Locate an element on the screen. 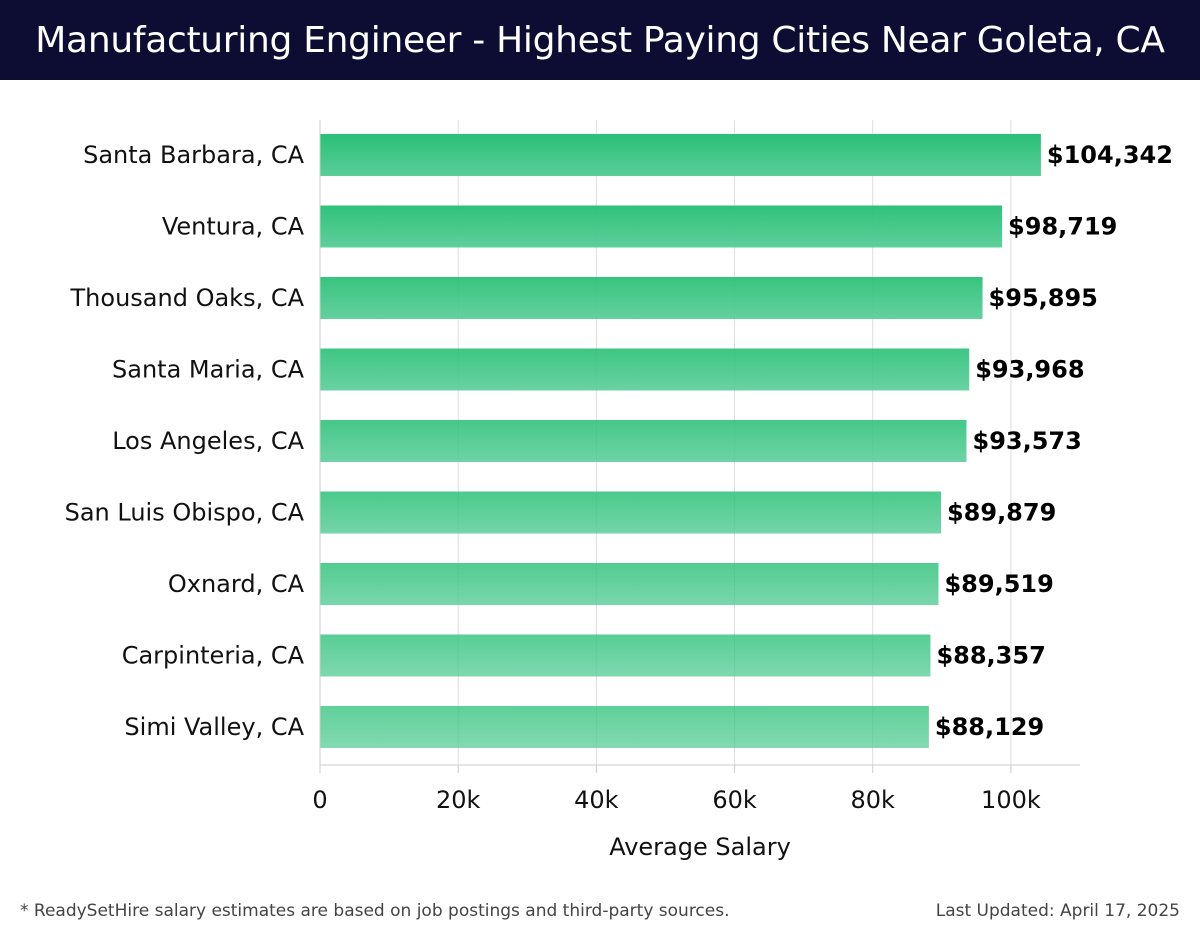  bar-value-label: $88,129 is located at coordinates (989, 727).